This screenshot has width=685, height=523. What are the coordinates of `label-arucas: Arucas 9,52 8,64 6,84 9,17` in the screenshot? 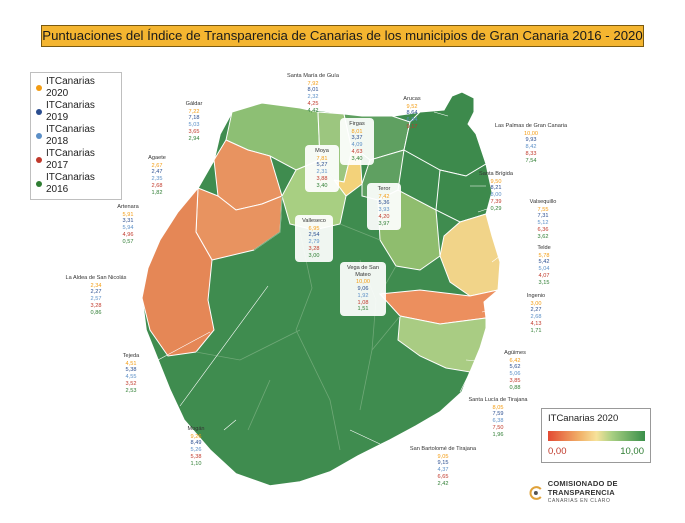 It's located at (412, 113).